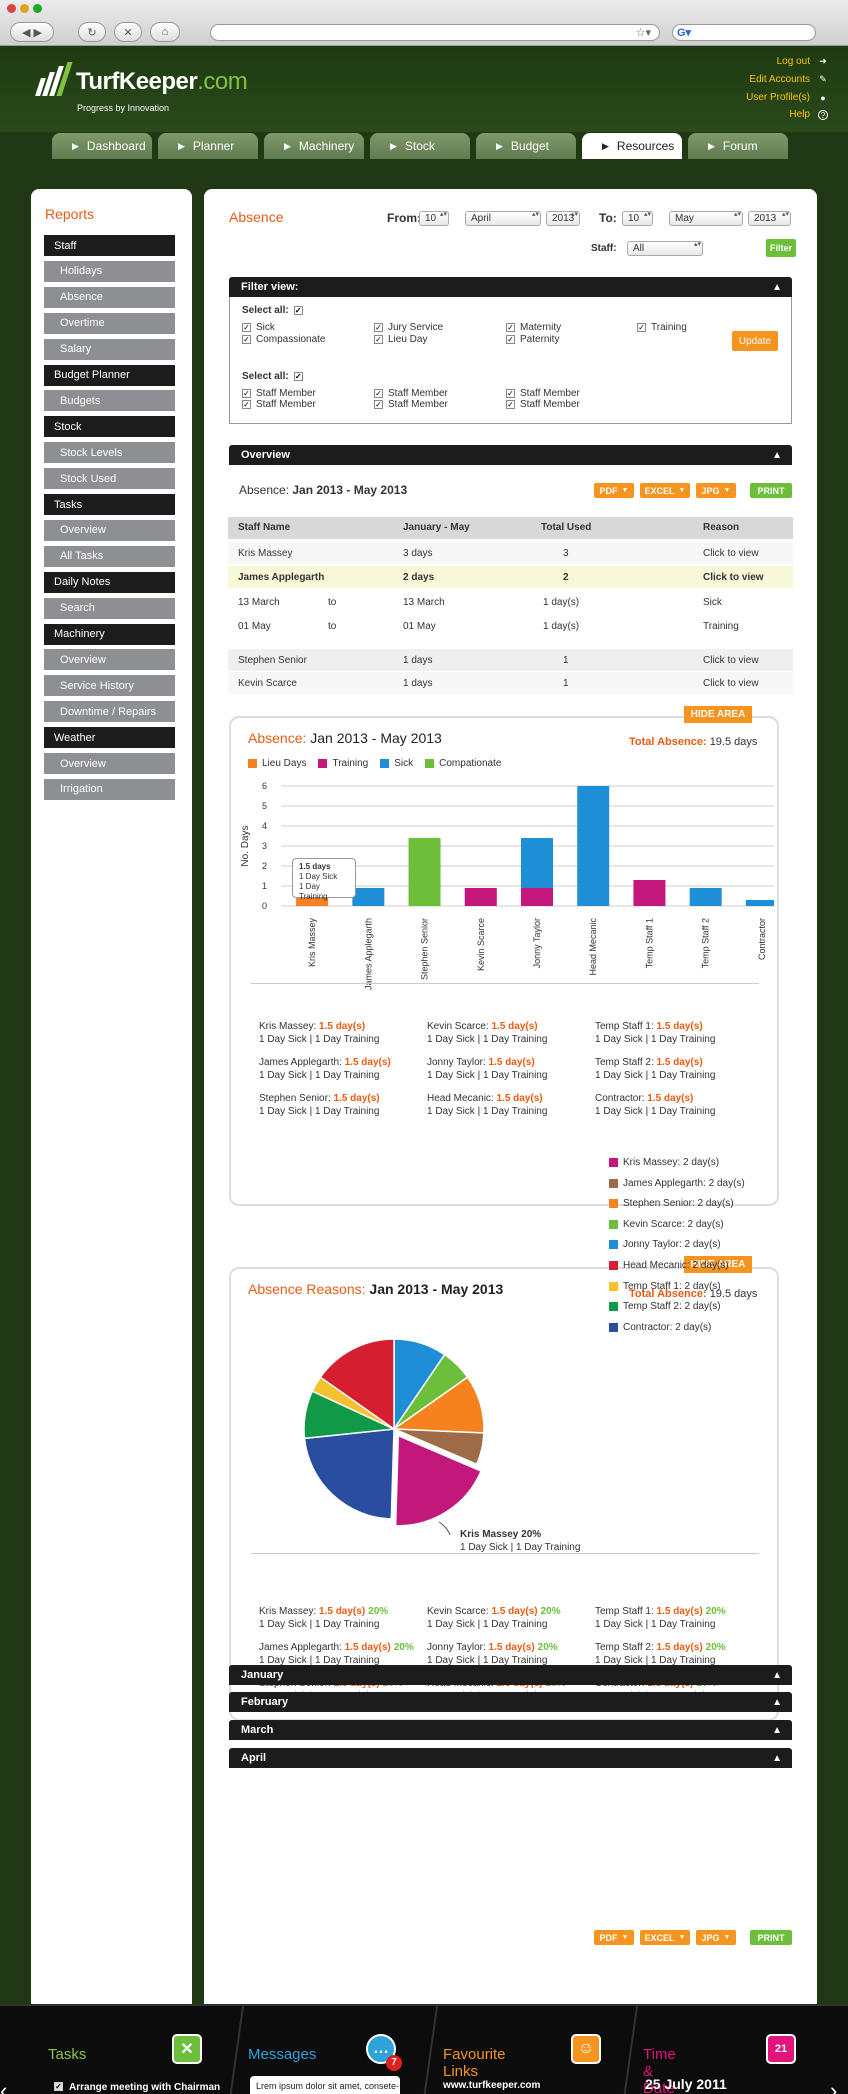 The height and width of the screenshot is (2094, 848). Describe the element at coordinates (510, 553) in the screenshot. I see `table-row: Kris Massey 3 days 3 Click to view` at that location.